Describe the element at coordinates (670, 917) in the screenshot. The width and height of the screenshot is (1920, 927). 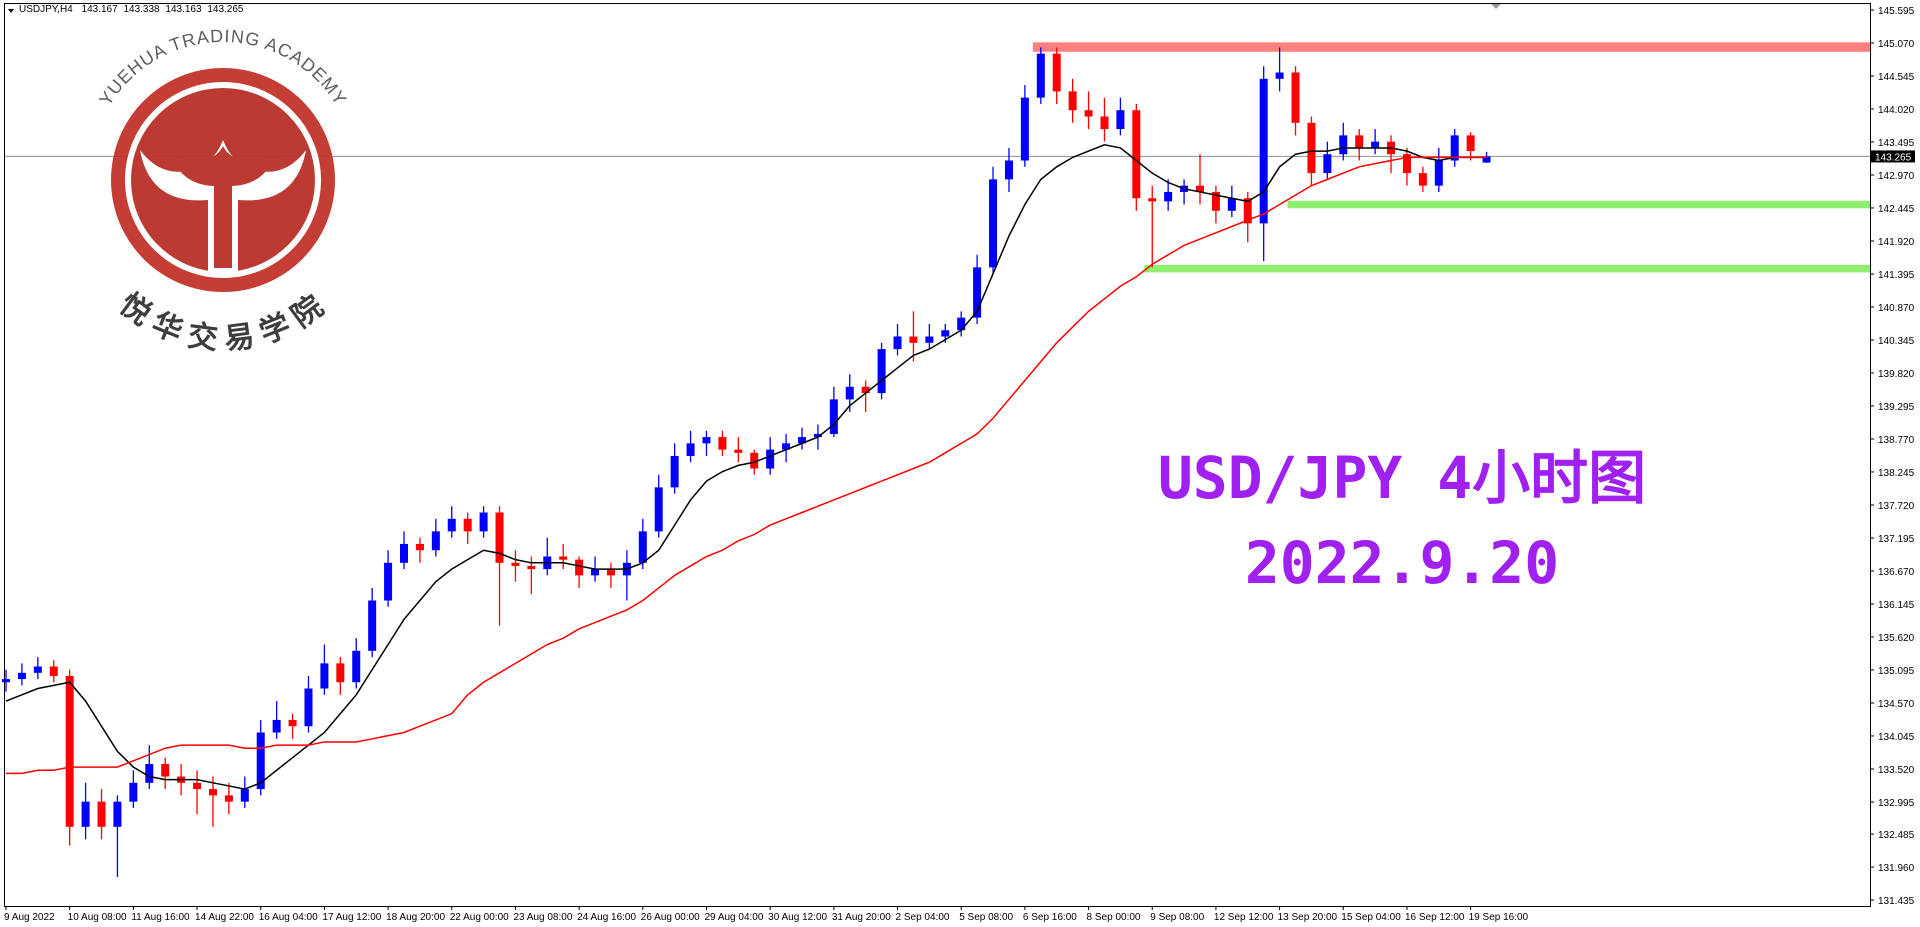
I see `x-tick-label: 26 Aug 00:00` at that location.